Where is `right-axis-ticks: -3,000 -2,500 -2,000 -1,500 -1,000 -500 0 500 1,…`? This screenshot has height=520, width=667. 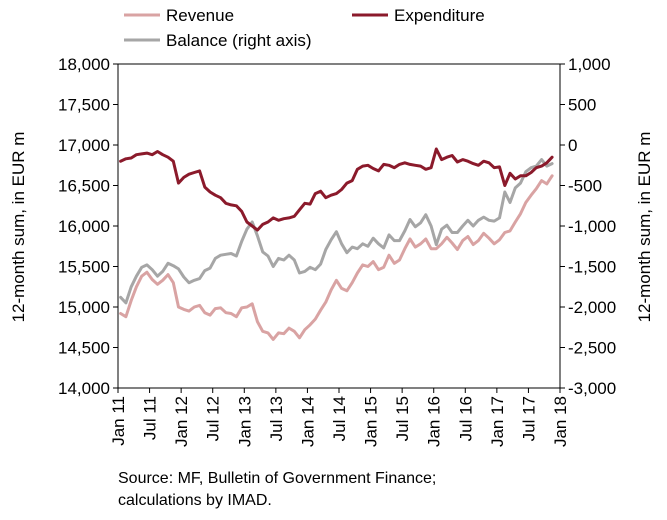 right-axis-ticks: -3,000 -2,500 -2,000 -1,500 -1,000 -500 0 500 1,… is located at coordinates (588, 226).